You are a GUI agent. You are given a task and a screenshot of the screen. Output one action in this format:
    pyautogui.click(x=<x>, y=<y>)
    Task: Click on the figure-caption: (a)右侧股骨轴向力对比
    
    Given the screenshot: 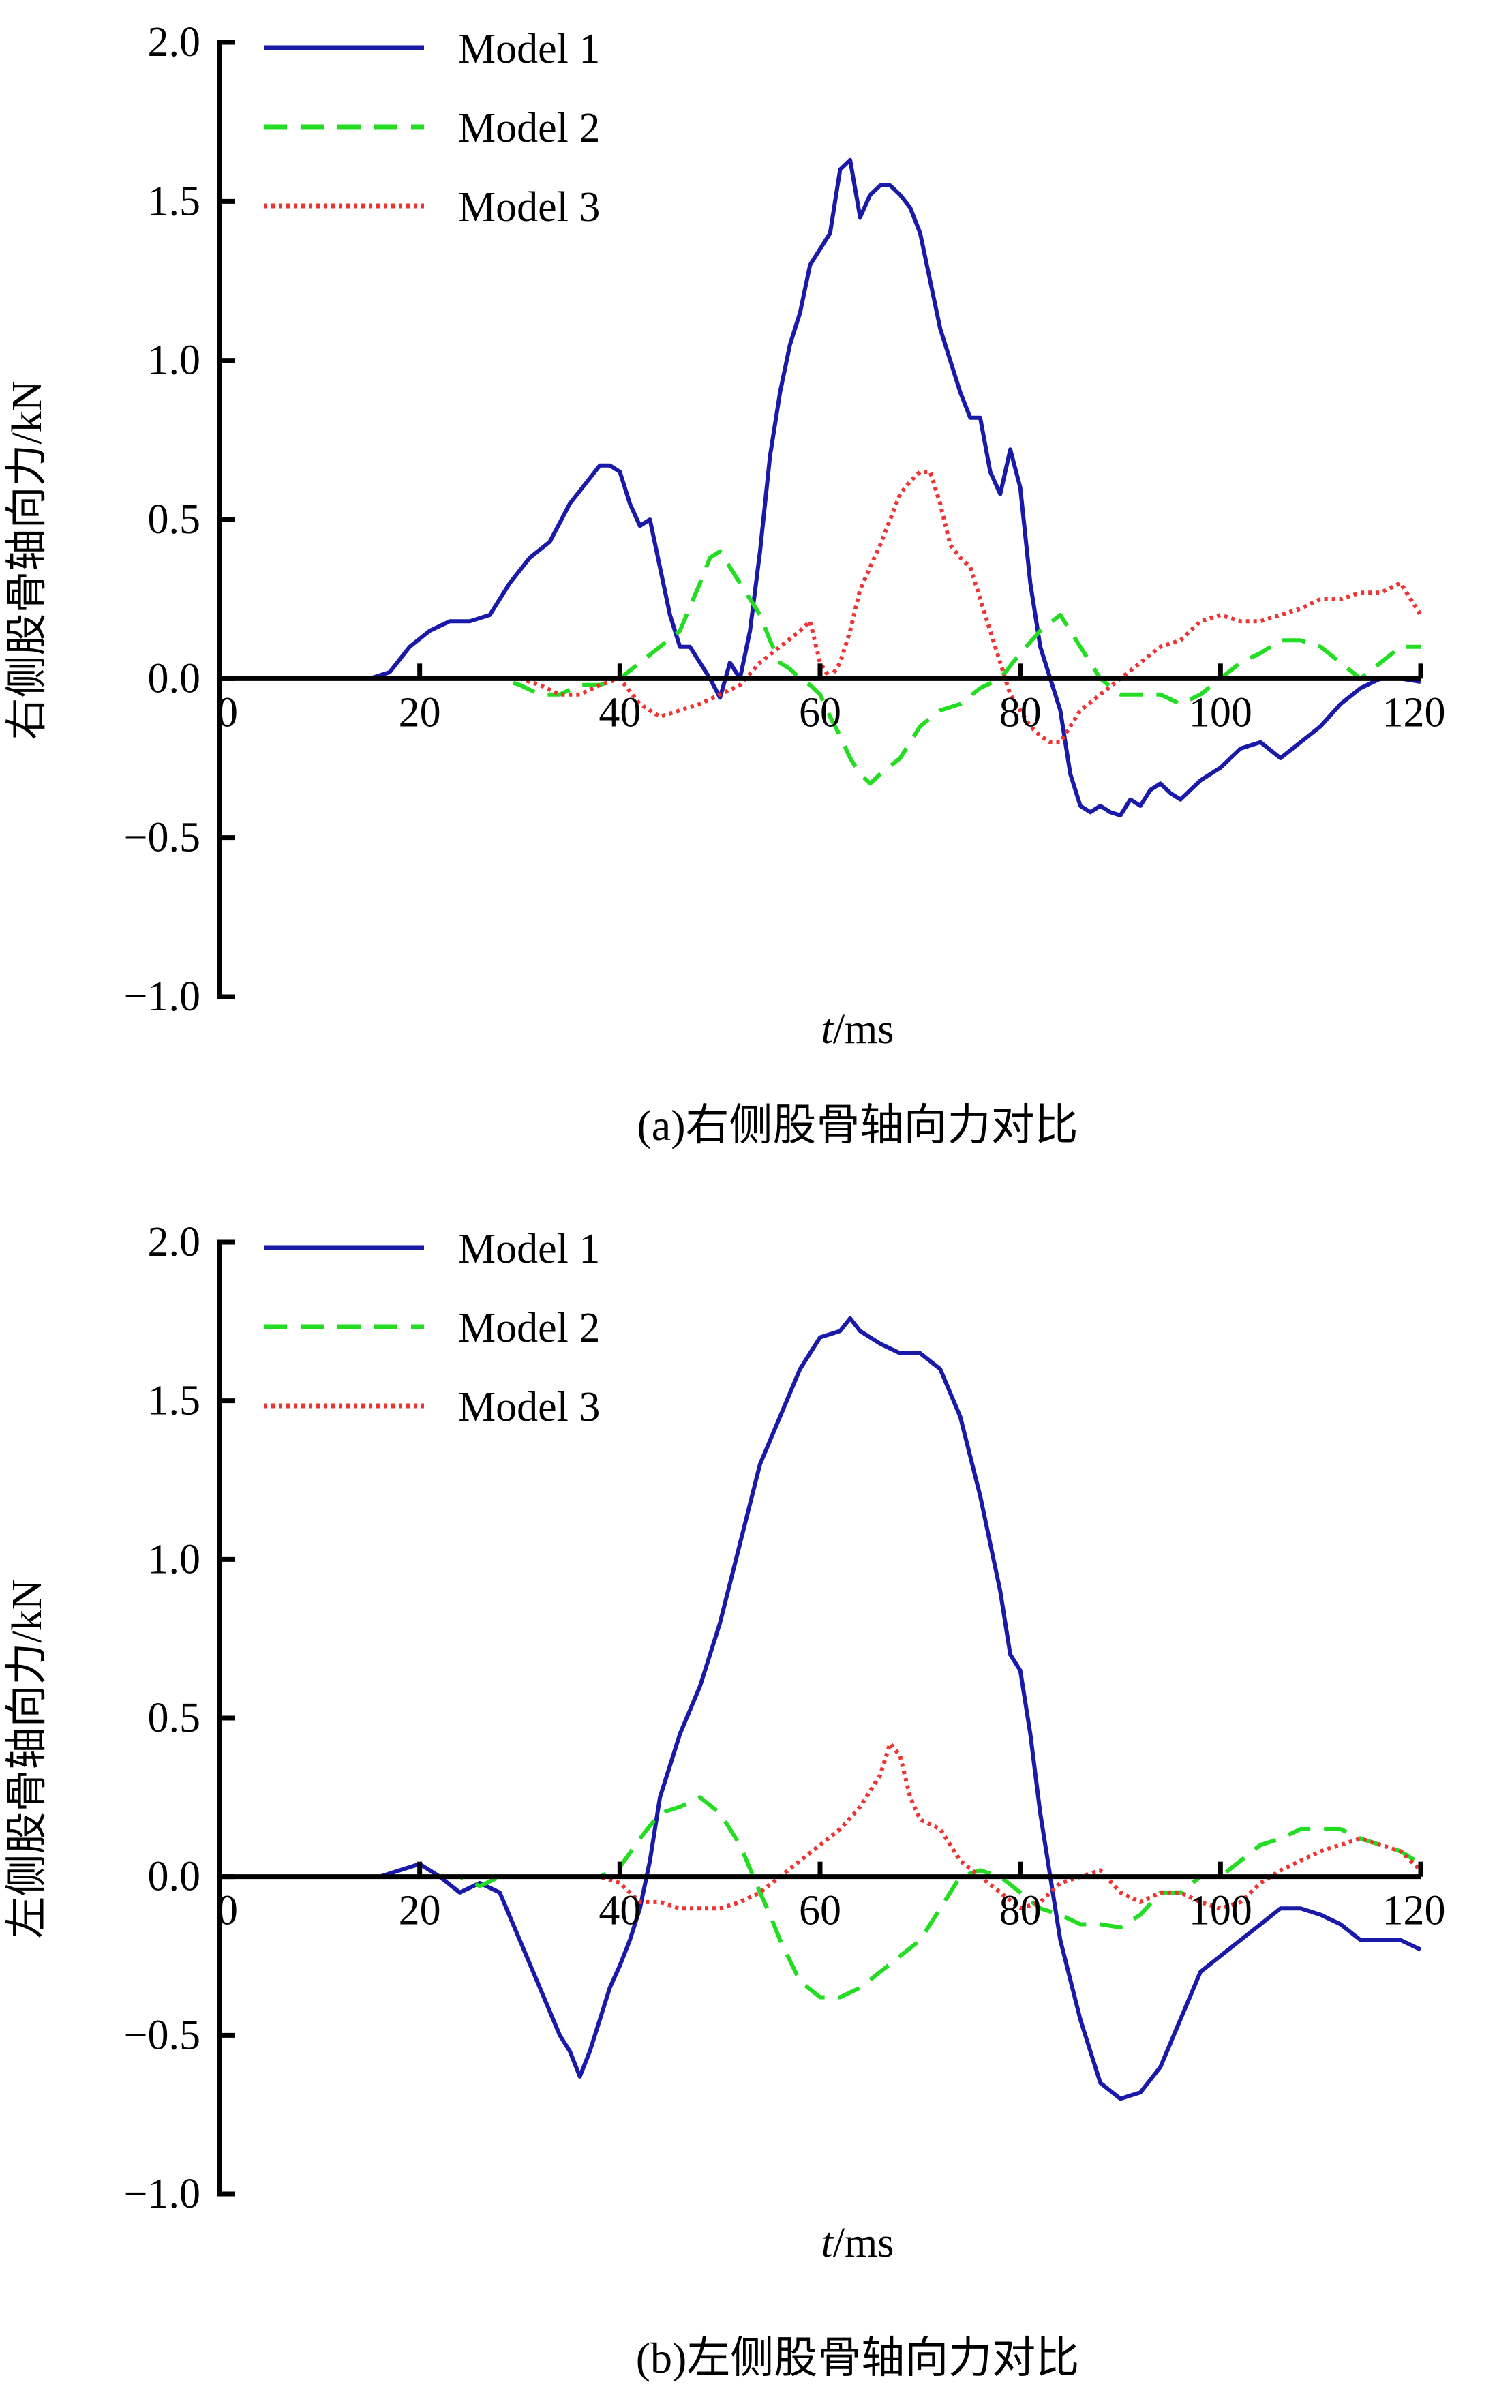 What is the action you would take?
    pyautogui.click(x=857, y=1125)
    